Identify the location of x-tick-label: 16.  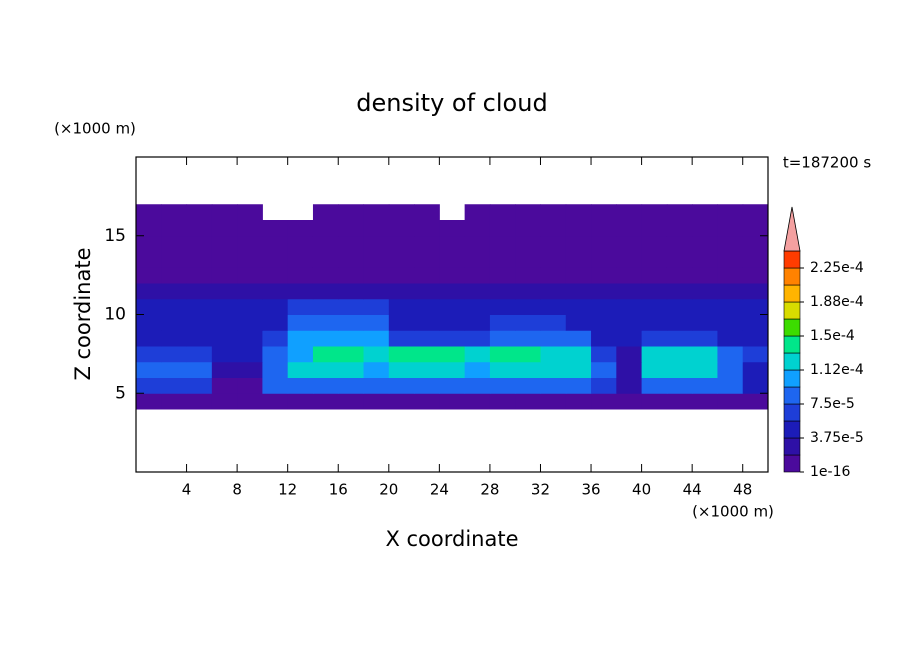
(338, 490).